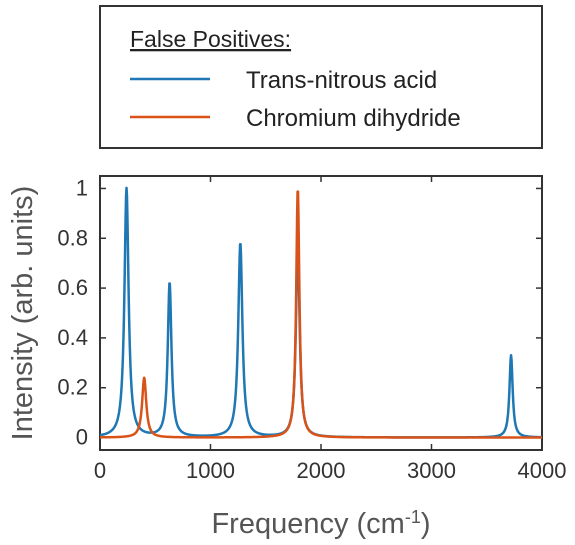  I want to click on y-tick-label: 0.8, so click(72, 237).